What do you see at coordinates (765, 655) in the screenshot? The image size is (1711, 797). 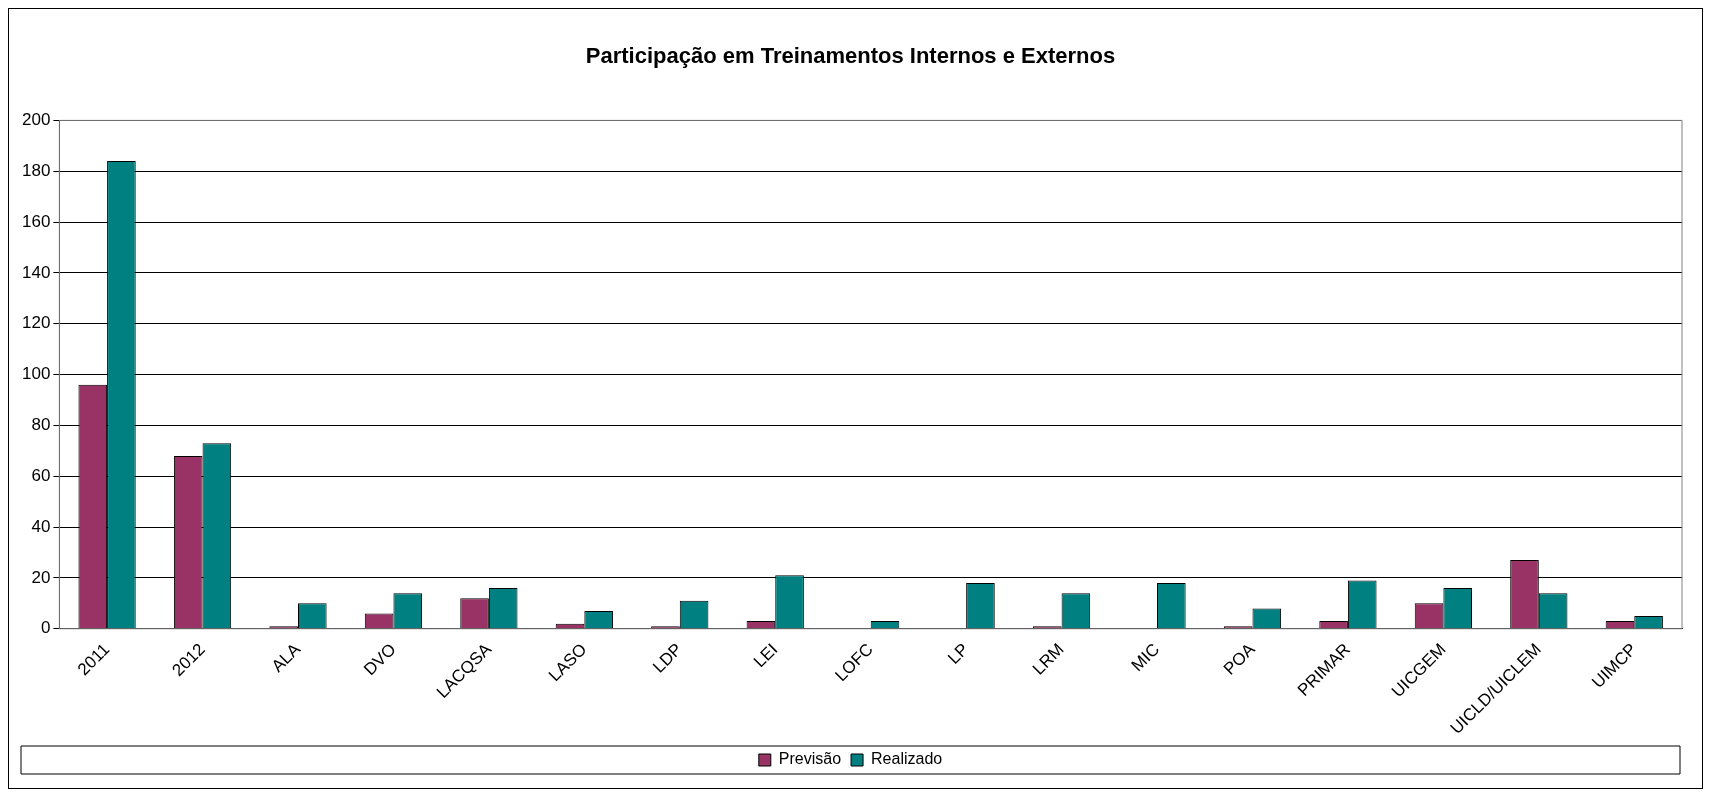 I see `x-tick-label: LEI` at bounding box center [765, 655].